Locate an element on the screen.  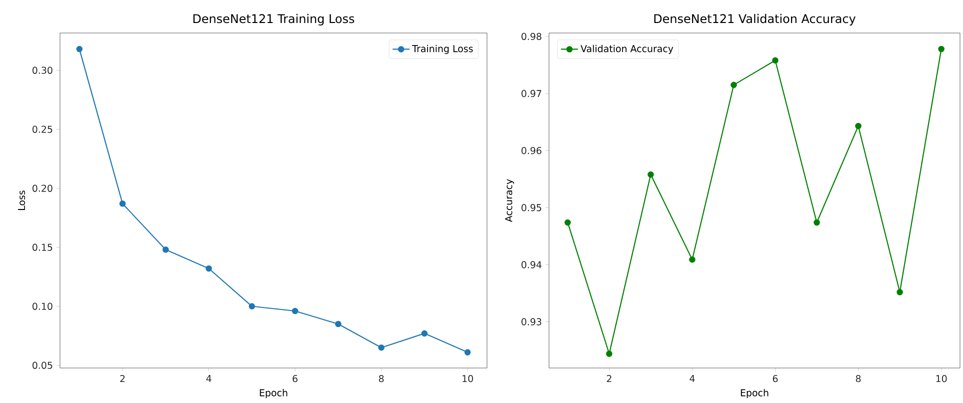
y-tick-label: 0.10 is located at coordinates (42, 306).